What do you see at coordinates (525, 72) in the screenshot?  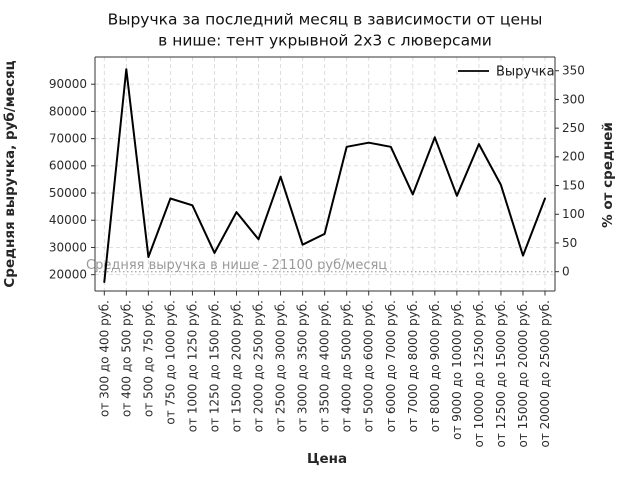 I see `legend-label: Выручка` at bounding box center [525, 72].